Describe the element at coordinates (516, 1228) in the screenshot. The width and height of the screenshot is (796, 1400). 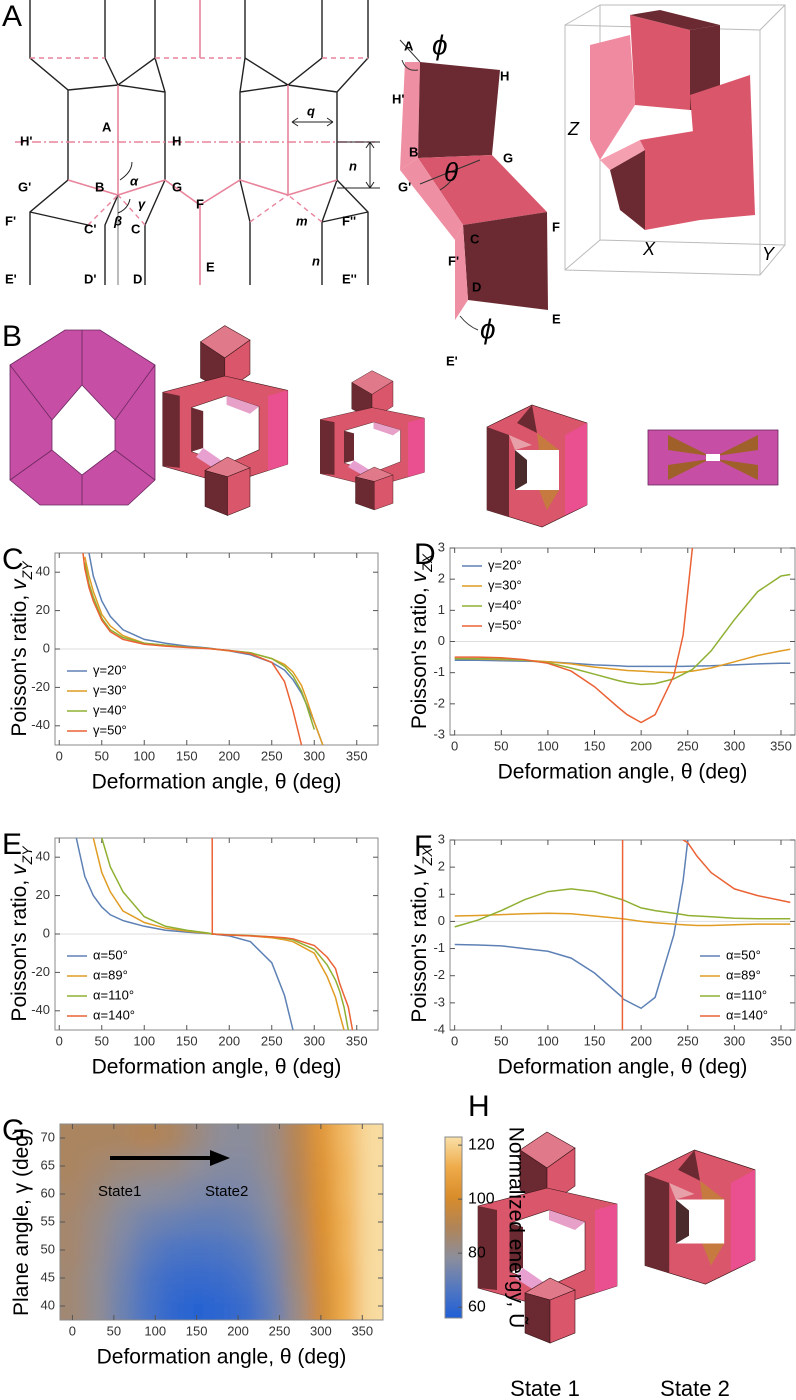
I see `colorbar-label: Normalized energy, Ũ` at that location.